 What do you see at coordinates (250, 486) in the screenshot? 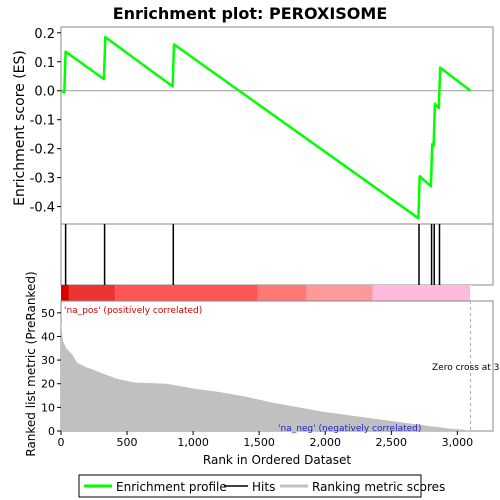
I see `legend-box` at bounding box center [250, 486].